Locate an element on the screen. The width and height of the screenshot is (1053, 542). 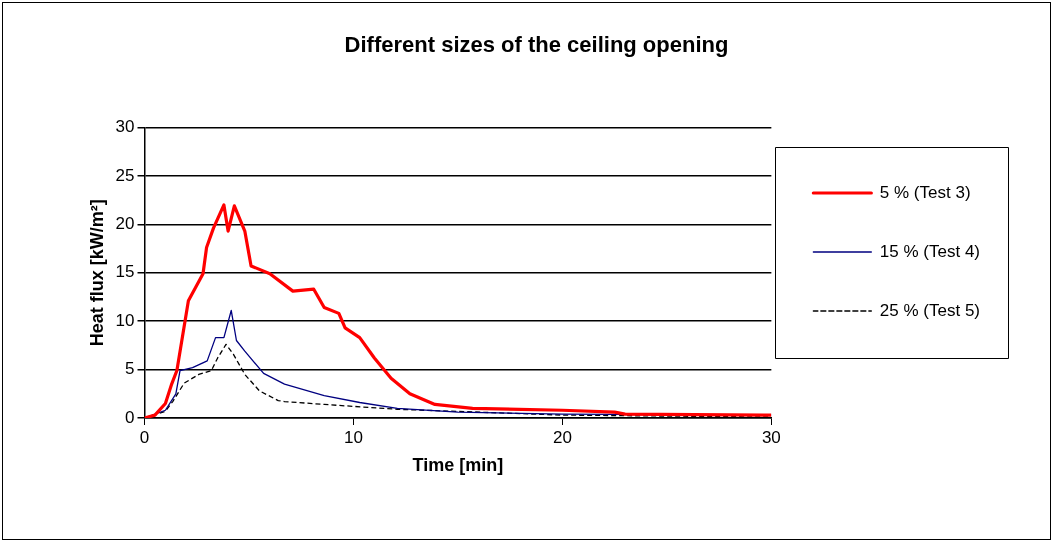
y-tick-label: 25 is located at coordinates (125, 175).